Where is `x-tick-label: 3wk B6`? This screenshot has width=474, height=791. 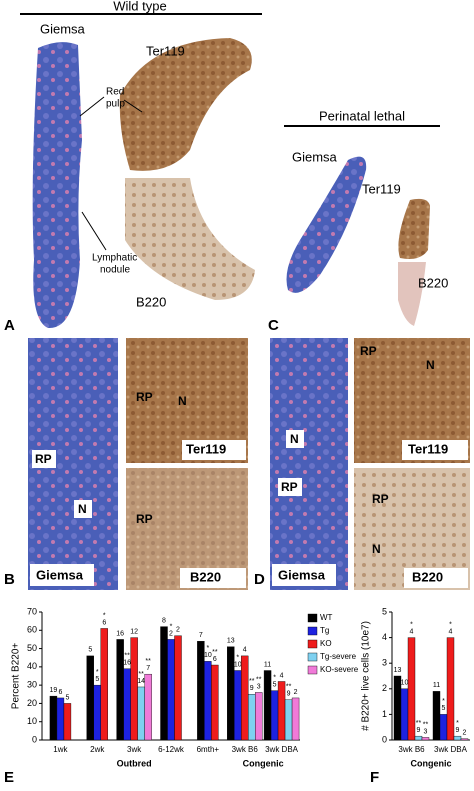
x-tick-label: 3wk B6 is located at coordinates (411, 749).